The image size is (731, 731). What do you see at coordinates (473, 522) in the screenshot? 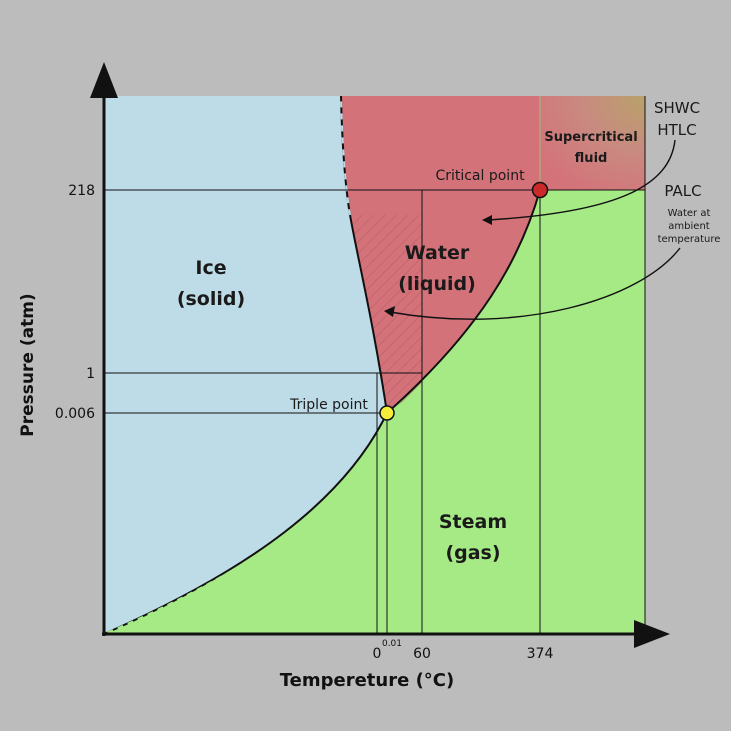
I see `steam-label: Steam` at bounding box center [473, 522].